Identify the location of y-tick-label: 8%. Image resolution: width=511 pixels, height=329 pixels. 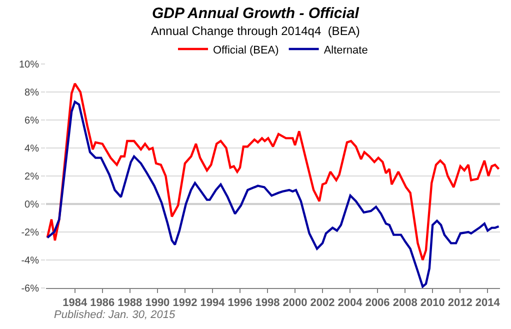
(32, 93).